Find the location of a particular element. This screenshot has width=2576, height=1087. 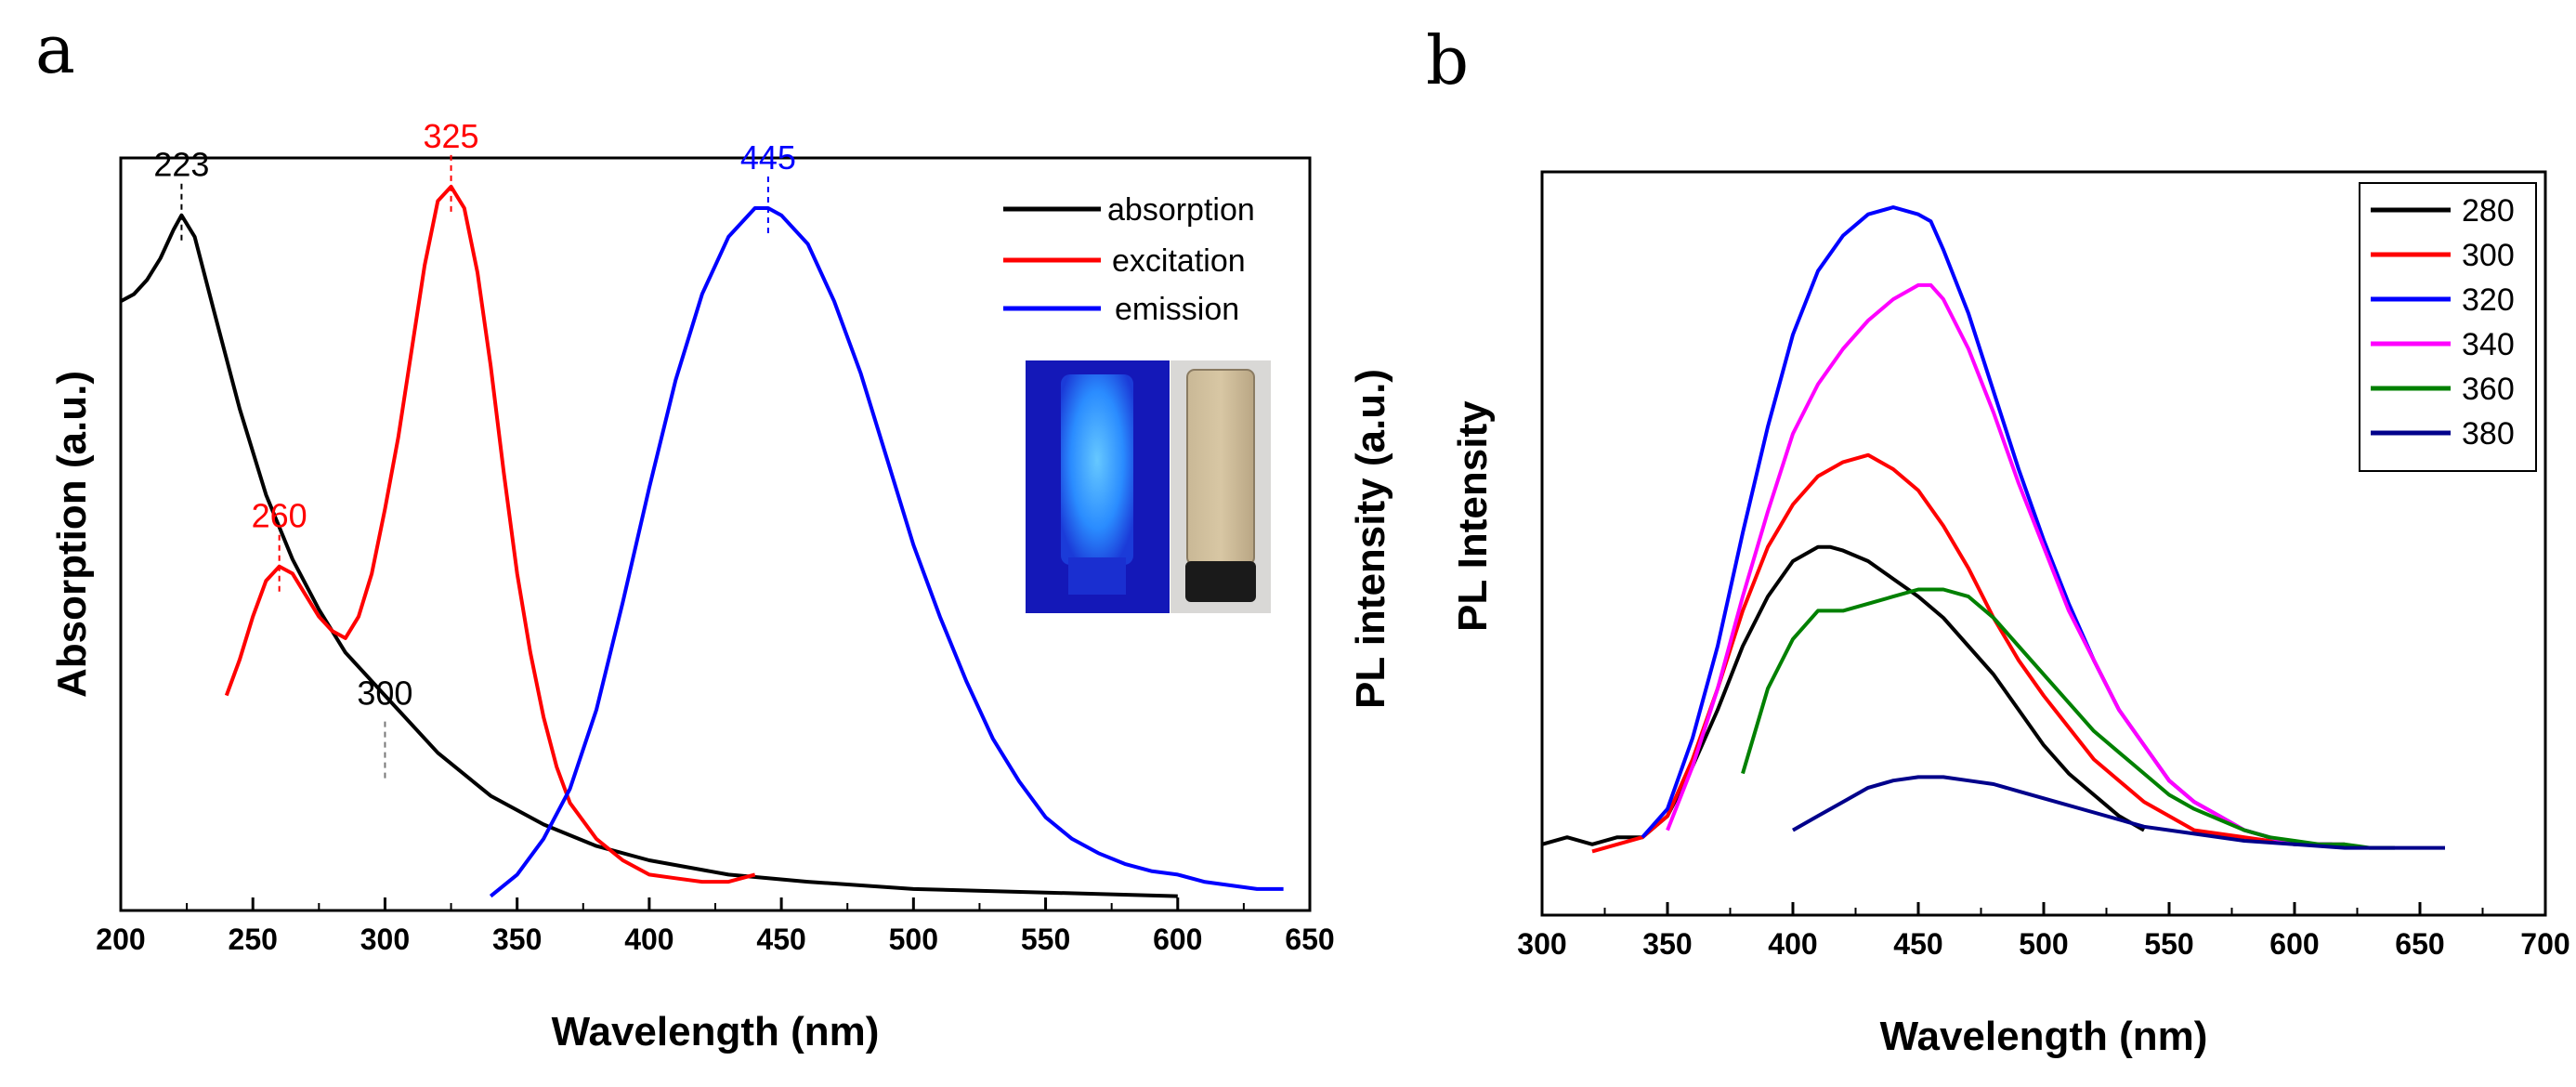

series-380-line is located at coordinates (2118, 812).